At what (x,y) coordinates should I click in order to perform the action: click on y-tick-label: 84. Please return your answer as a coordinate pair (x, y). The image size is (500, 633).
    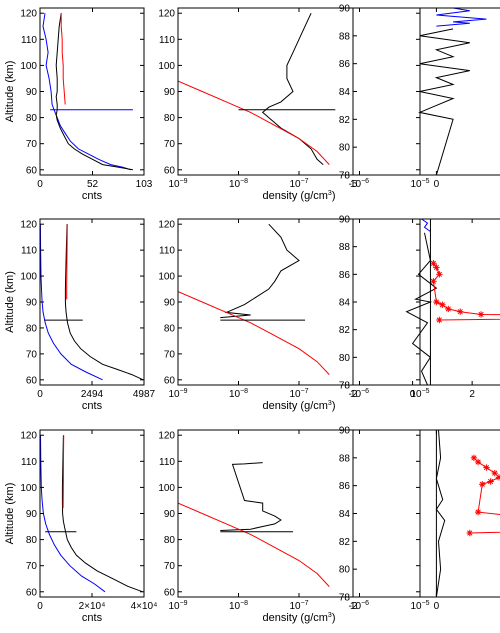
    Looking at the image, I should click on (345, 303).